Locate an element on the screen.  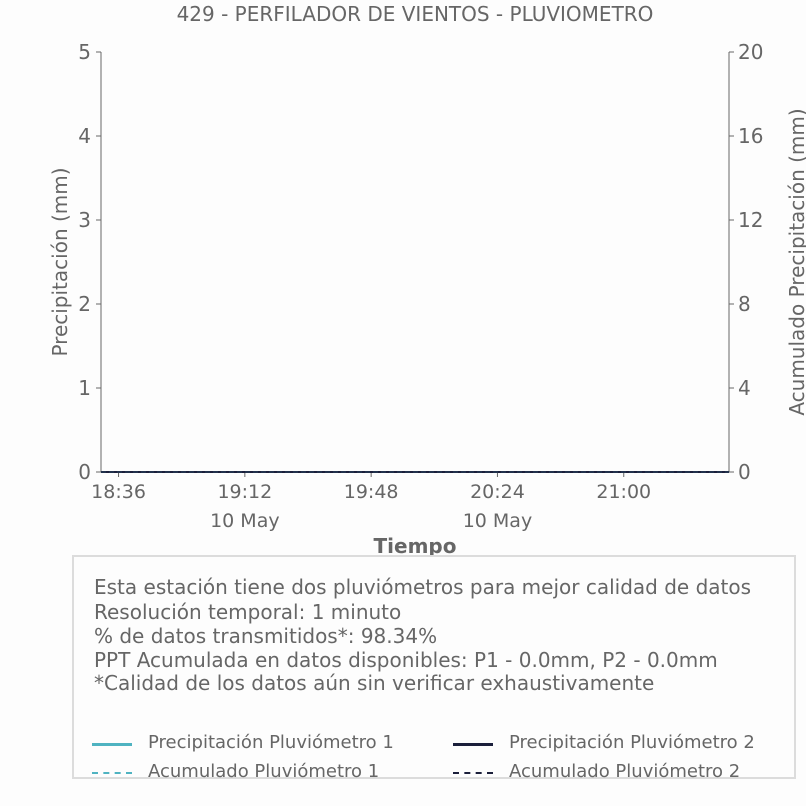
left-tick-label: 4 is located at coordinates (84, 136).